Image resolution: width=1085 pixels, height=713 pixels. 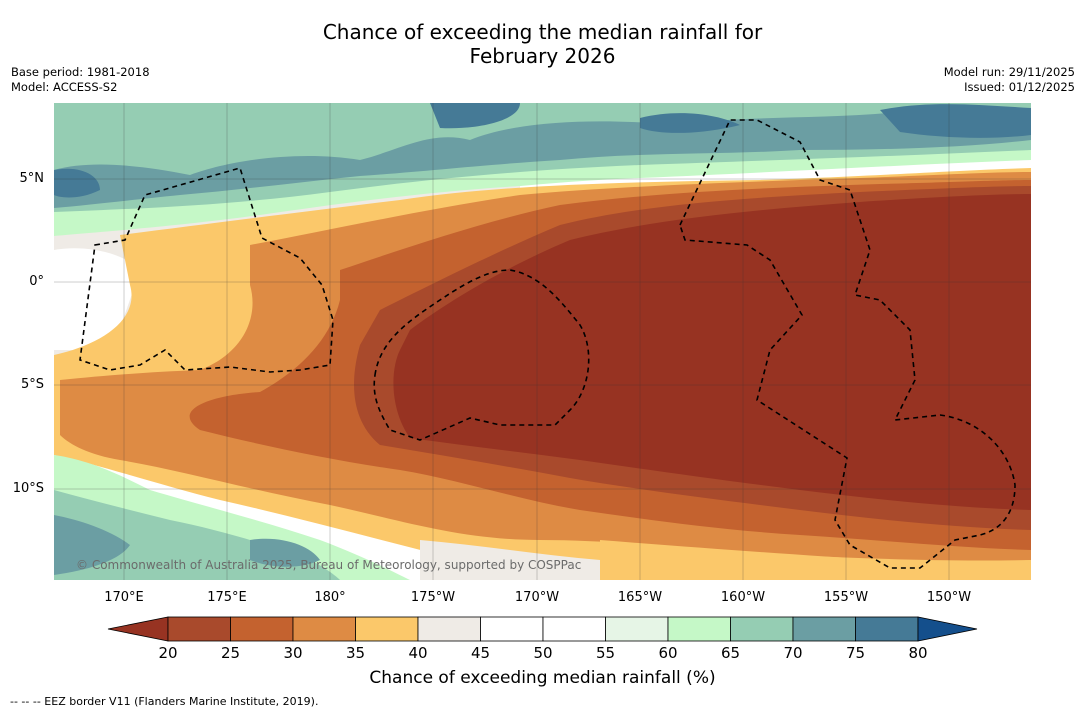 I want to click on colorbar-tick-35: 35, so click(x=355, y=653).